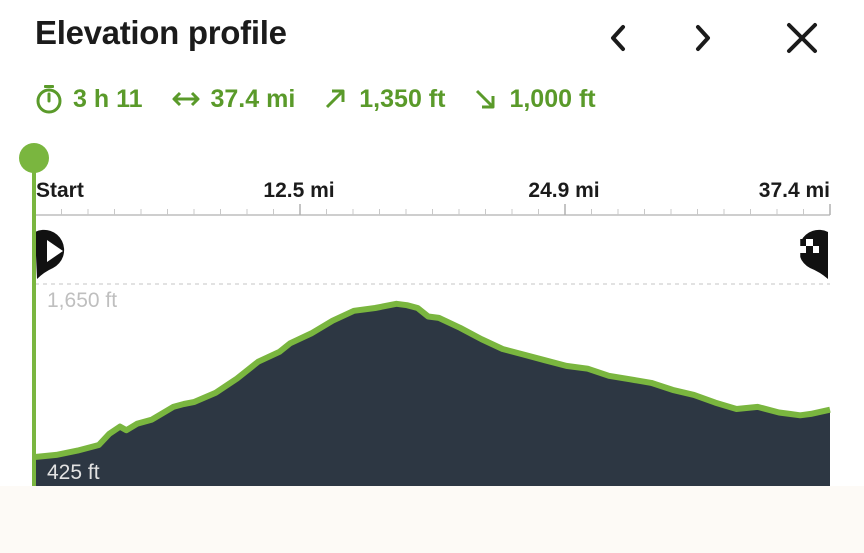 This screenshot has height=553, width=864. I want to click on chevron-left-icon, so click(618, 38).